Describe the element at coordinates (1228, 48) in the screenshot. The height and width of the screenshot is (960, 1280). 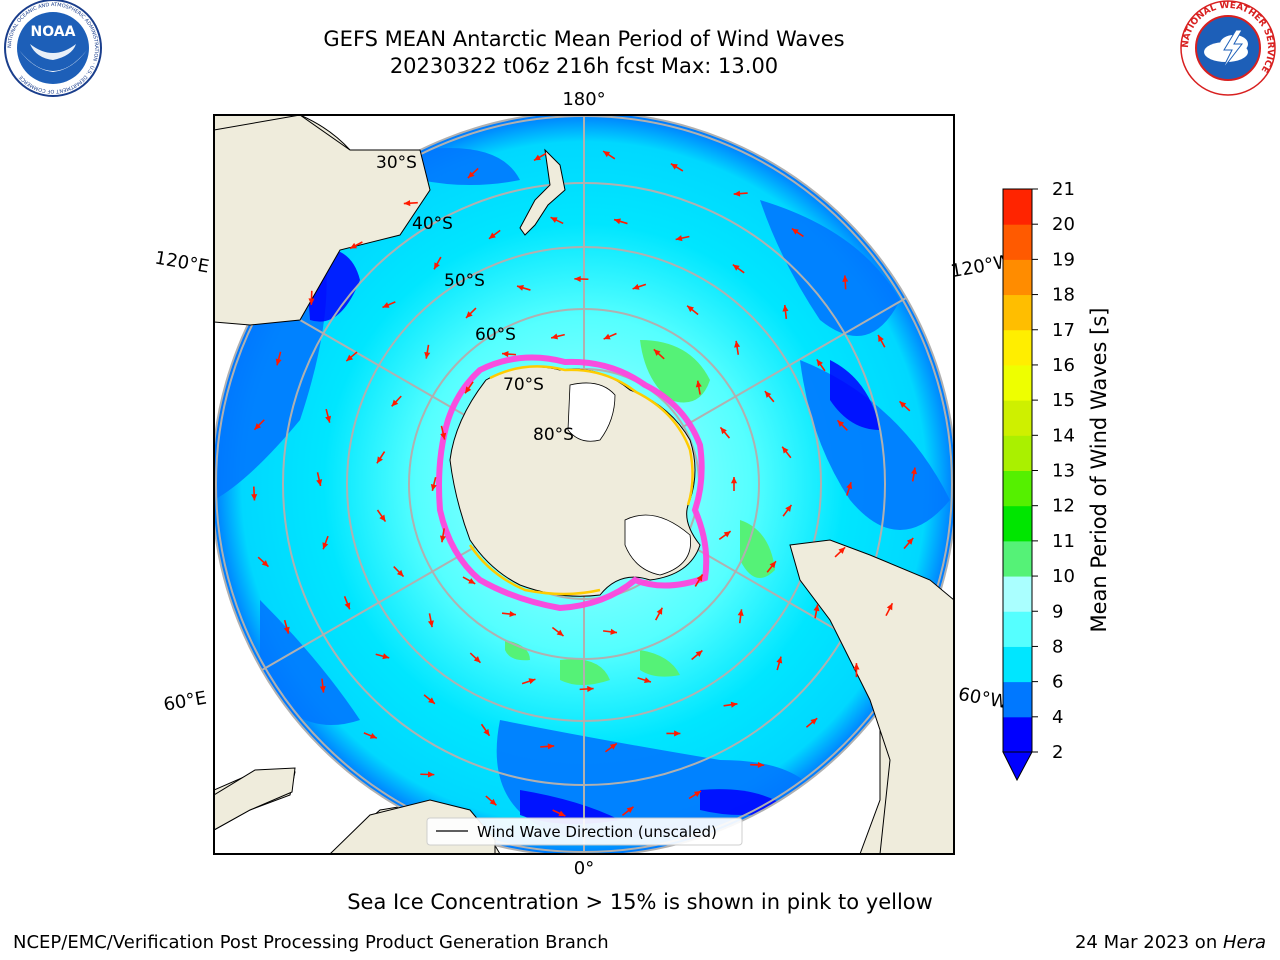
I see `nws-logo: NATIONAL WEATHER SERVICE` at that location.